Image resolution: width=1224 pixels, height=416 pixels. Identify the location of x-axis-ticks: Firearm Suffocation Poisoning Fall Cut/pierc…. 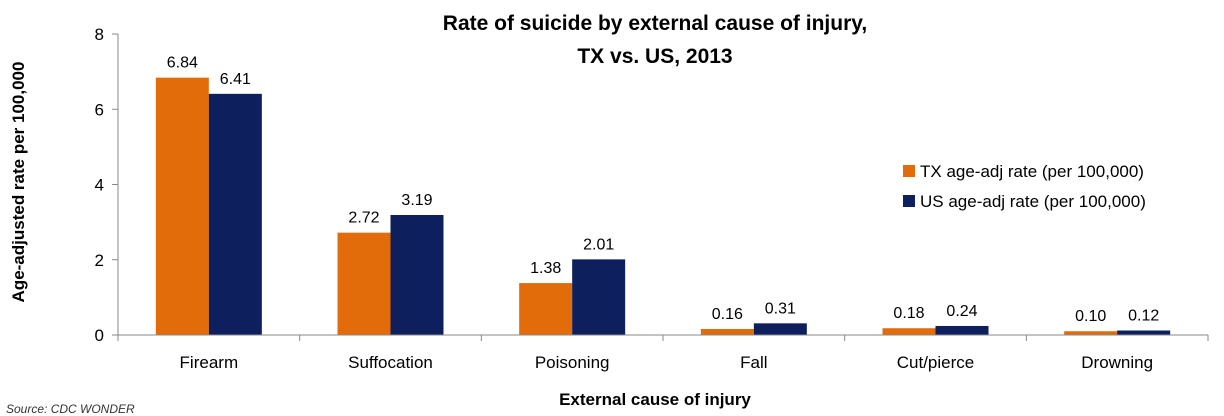
(663, 353).